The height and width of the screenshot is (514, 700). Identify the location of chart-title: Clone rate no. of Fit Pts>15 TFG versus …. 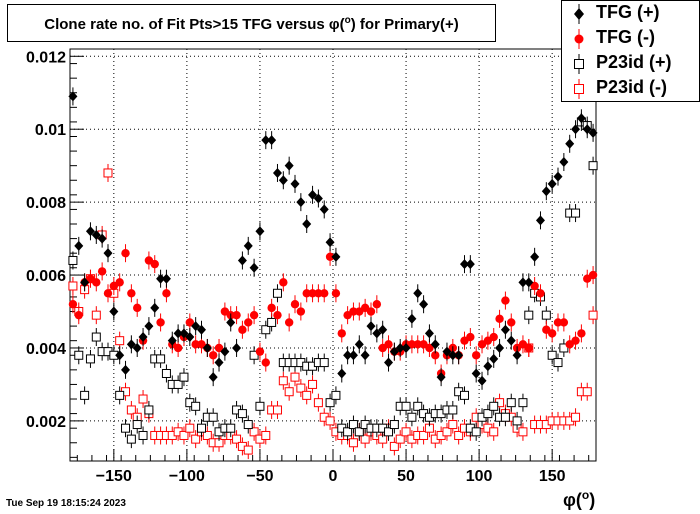
(251, 24).